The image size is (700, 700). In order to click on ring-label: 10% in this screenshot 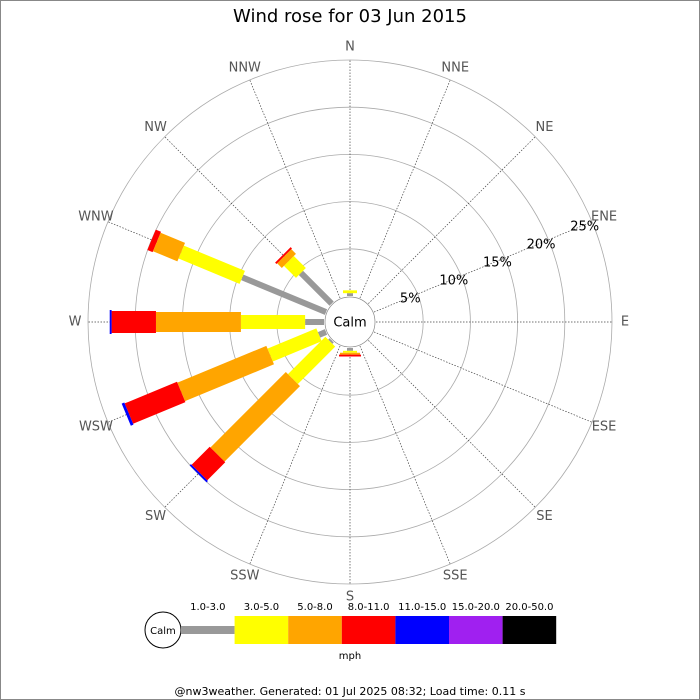, I will do `click(453, 280)`.